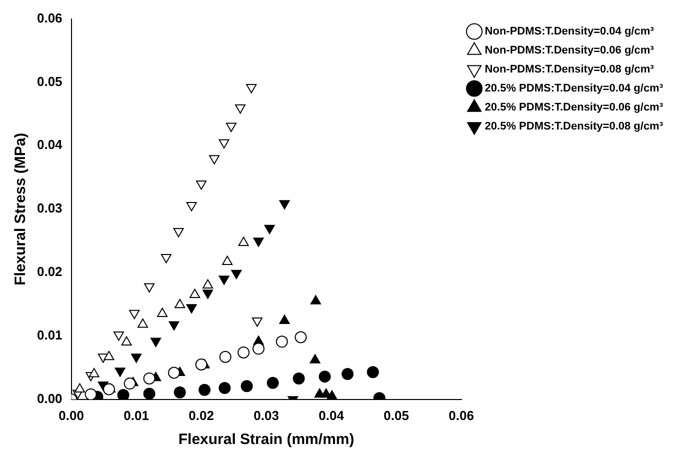 This screenshot has height=461, width=689. What do you see at coordinates (266, 439) in the screenshot?
I see `x-axis-title: Flexural Strain (mm/mm)` at bounding box center [266, 439].